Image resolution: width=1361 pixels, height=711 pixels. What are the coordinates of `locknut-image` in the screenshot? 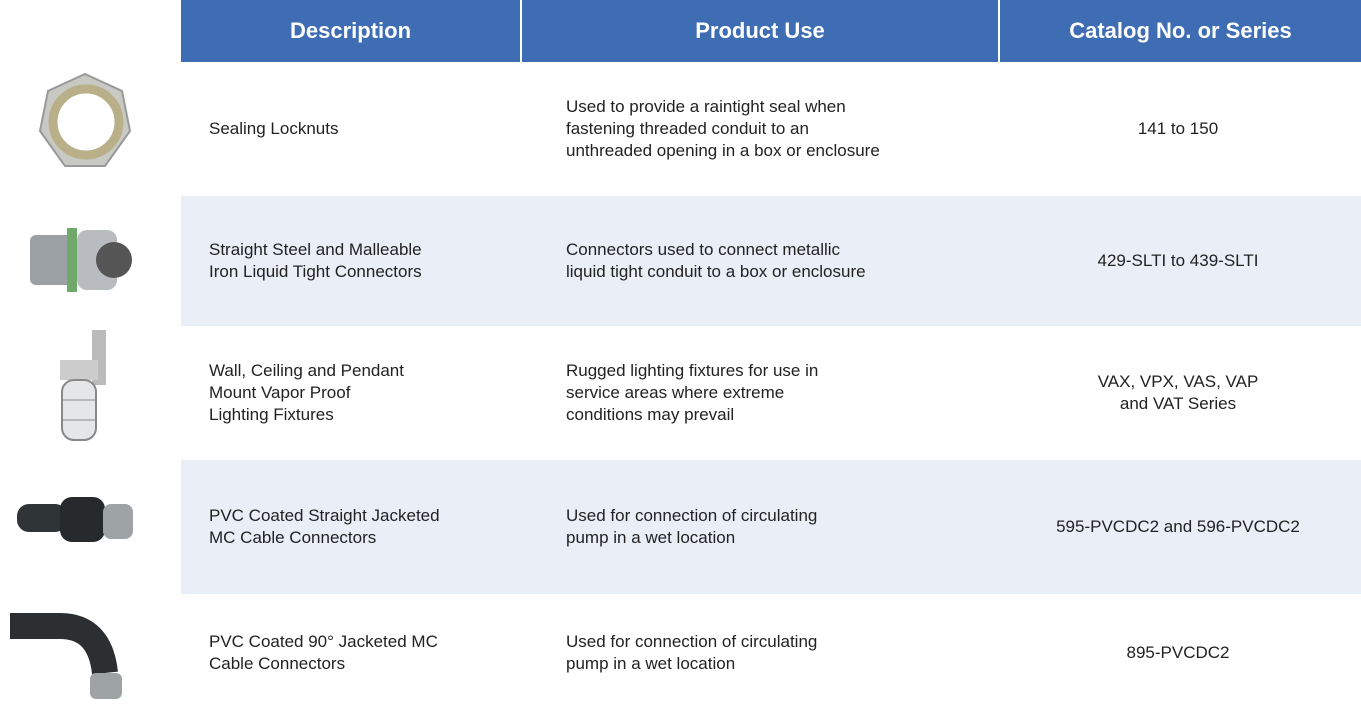 It's located at (85, 119).